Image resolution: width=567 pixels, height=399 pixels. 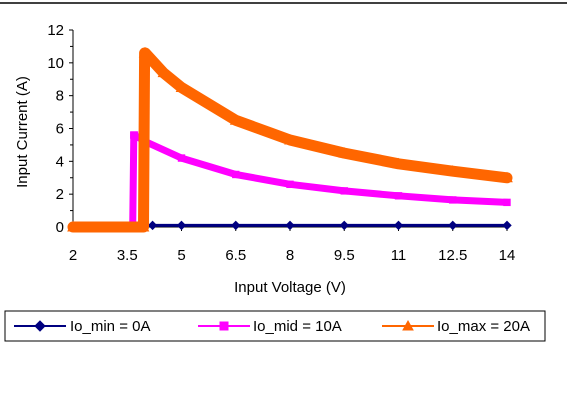 I want to click on y-tick-label: 4, so click(x=60, y=161).